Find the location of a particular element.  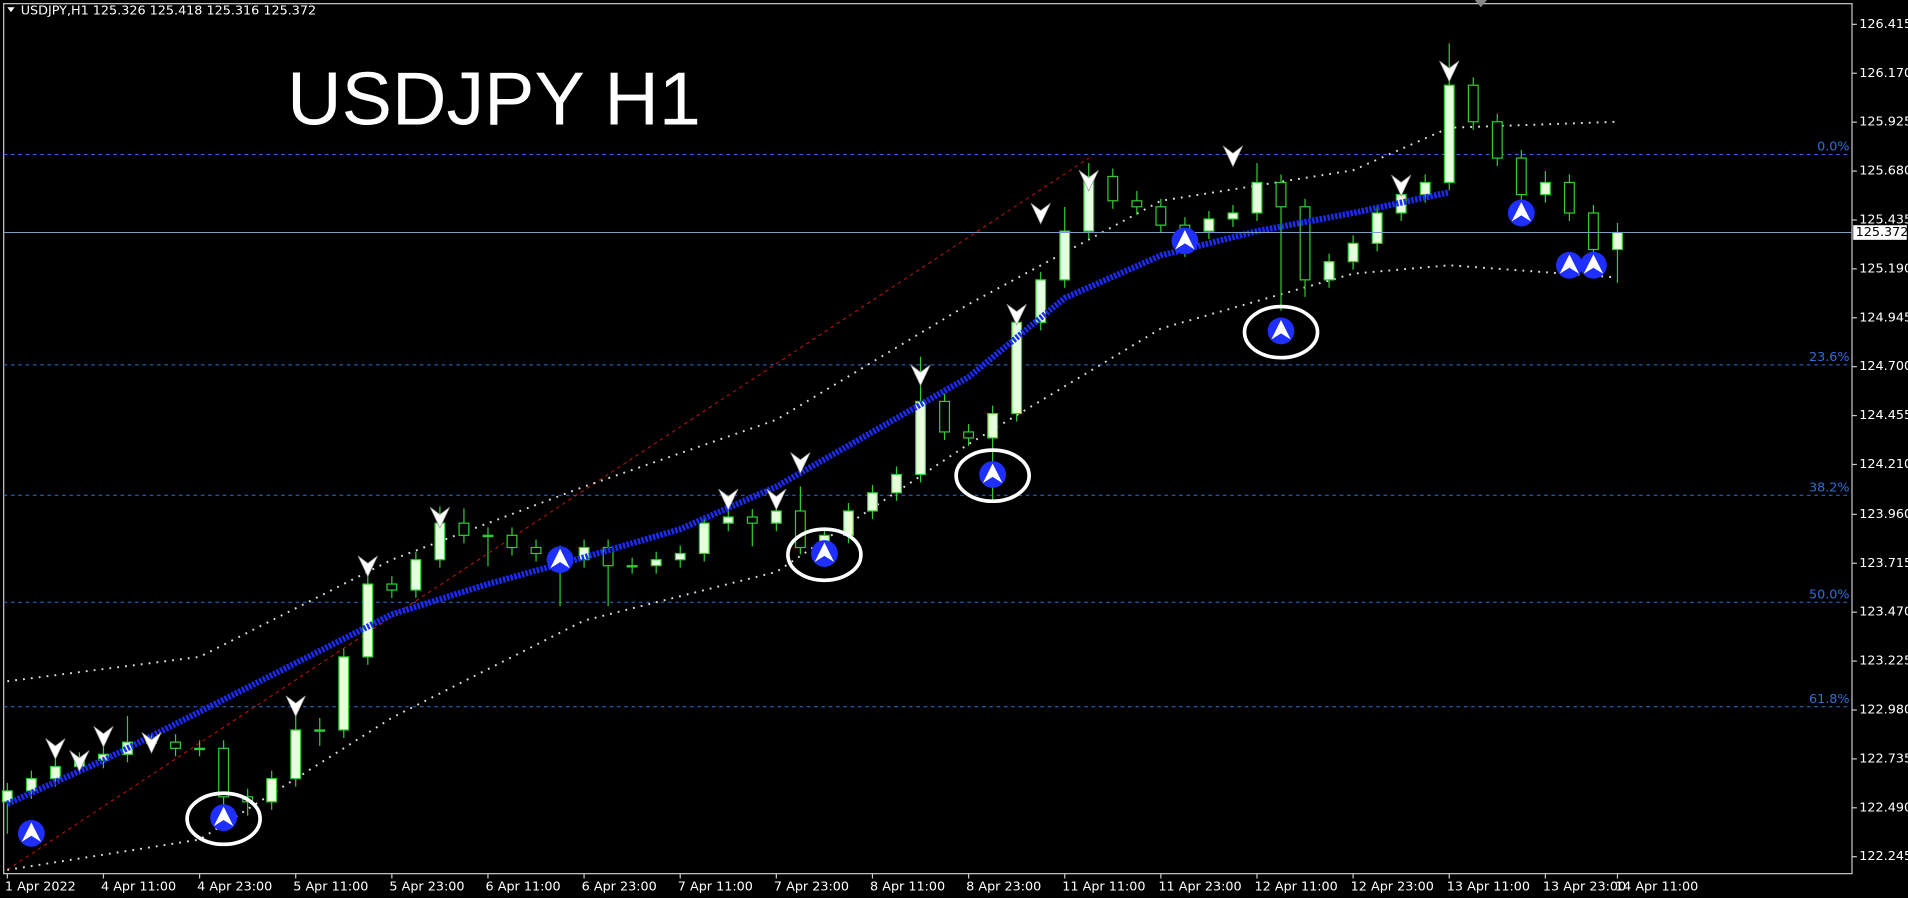

fib-label: 50.0% is located at coordinates (1829, 594).